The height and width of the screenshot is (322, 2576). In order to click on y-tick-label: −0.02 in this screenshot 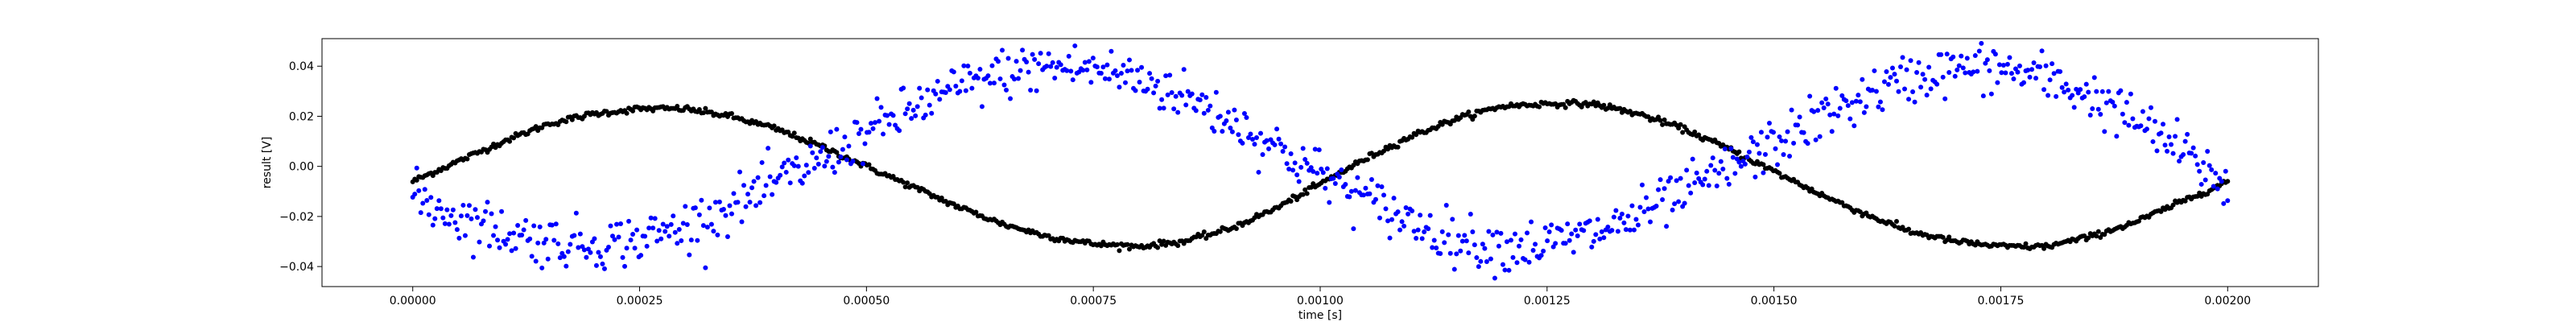, I will do `click(296, 217)`.